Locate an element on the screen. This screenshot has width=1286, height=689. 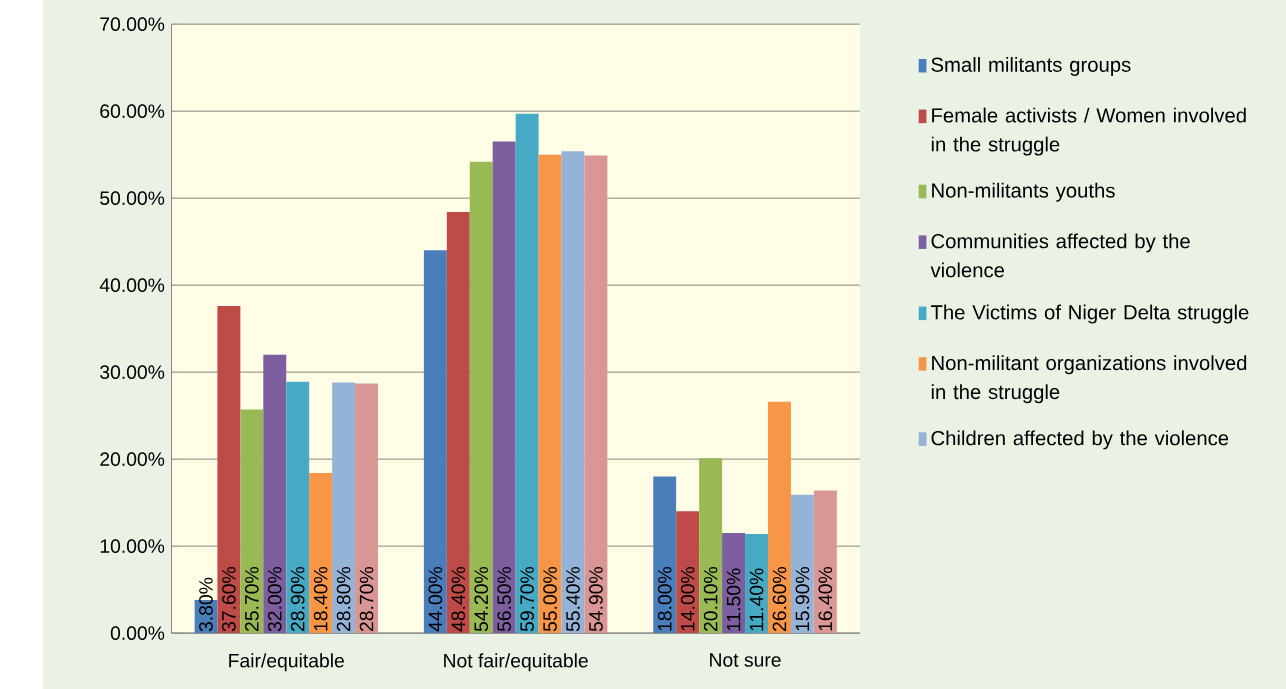
data-label: 18.00% is located at coordinates (664, 599).